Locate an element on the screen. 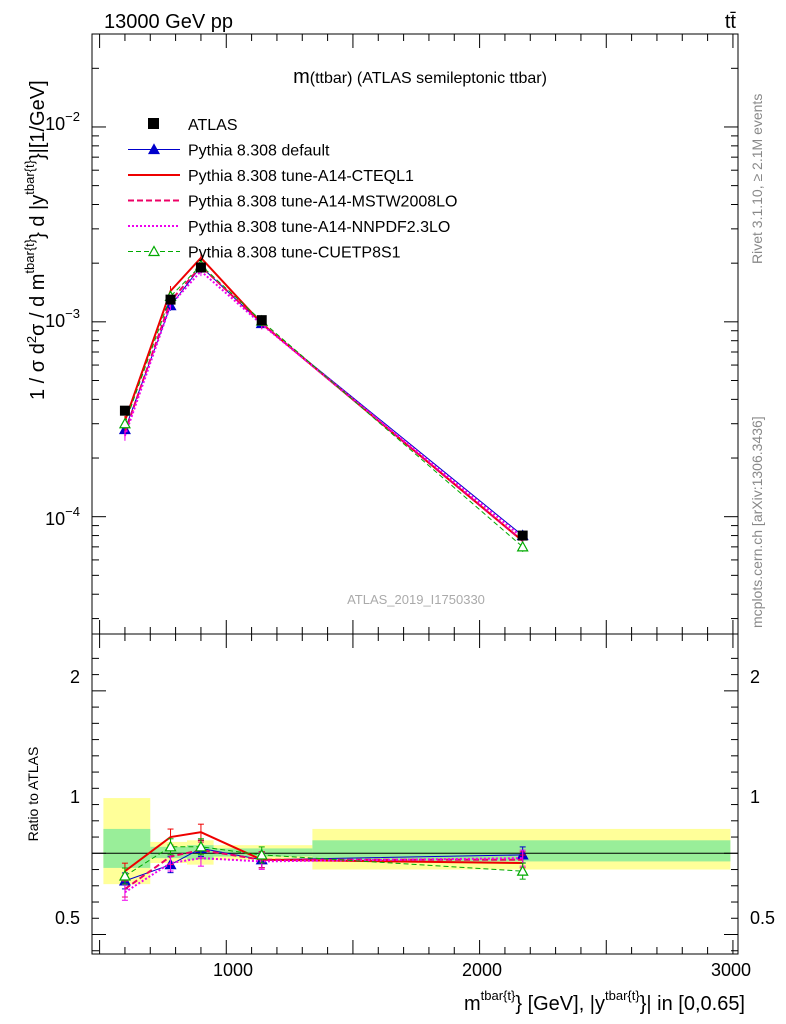 This screenshot has width=786, height=1024. ratio-tick-2-left: 2 is located at coordinates (75, 677).